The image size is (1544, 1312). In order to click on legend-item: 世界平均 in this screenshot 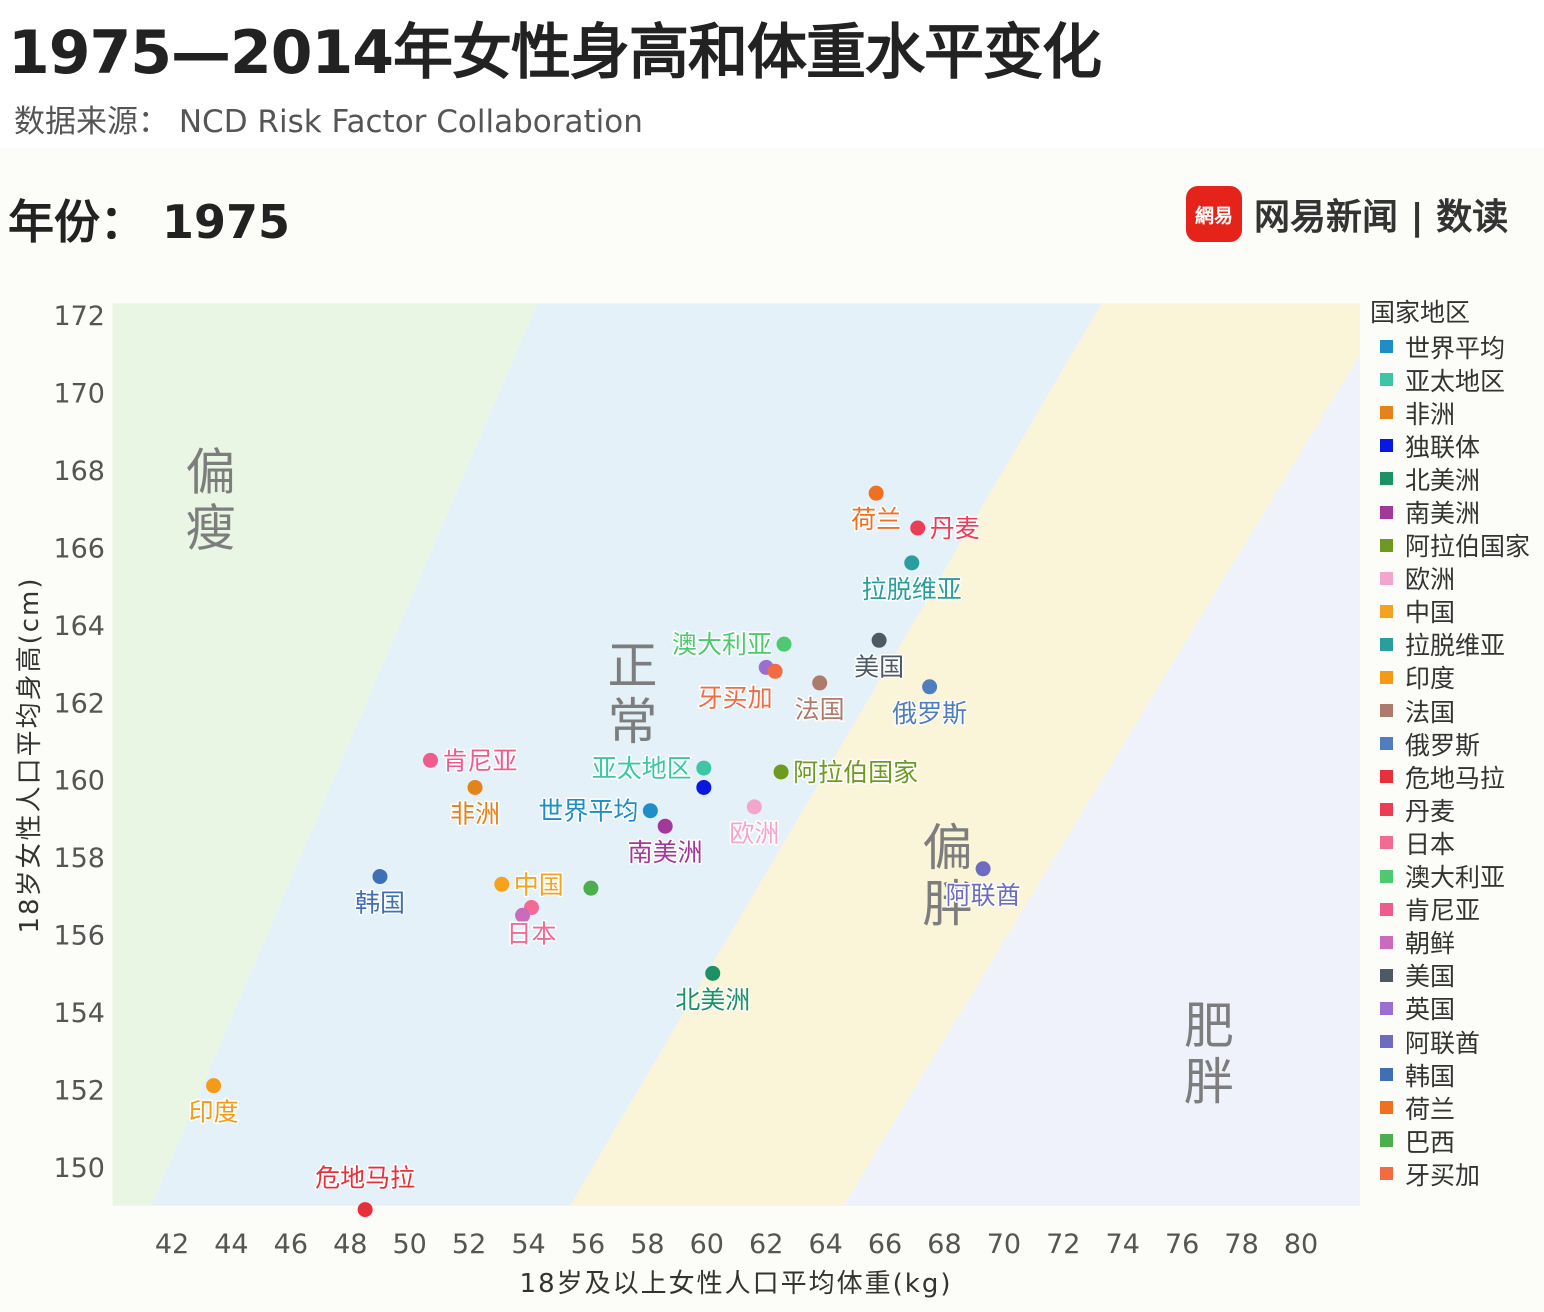, I will do `click(1450, 346)`.